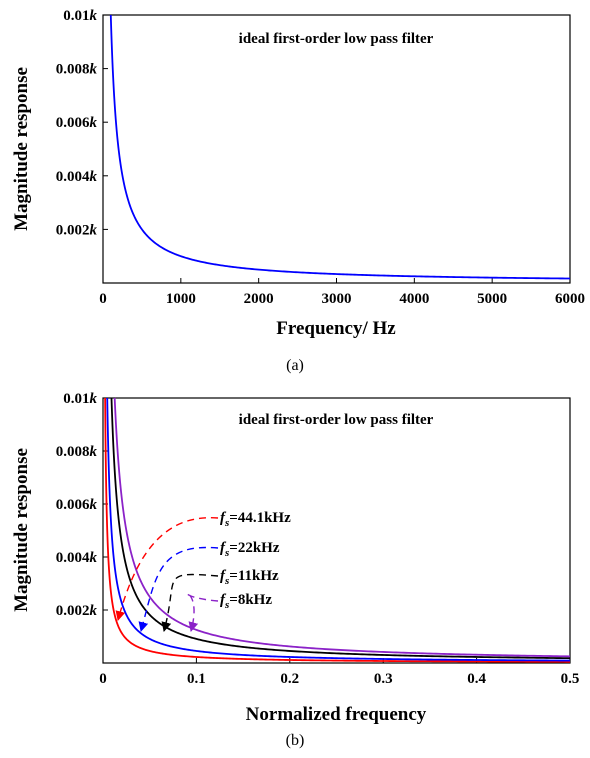  I want to click on x-tick-group-a: 0 1000 2000 3000 4000 5000 6000, so click(342, 292).